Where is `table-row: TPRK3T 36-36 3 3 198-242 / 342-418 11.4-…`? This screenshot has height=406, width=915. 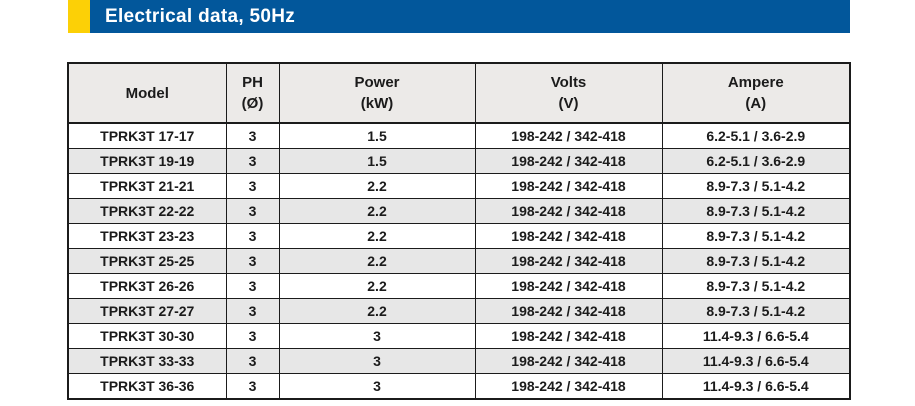 table-row: TPRK3T 36-36 3 3 198-242 / 342-418 11.4-… is located at coordinates (459, 386).